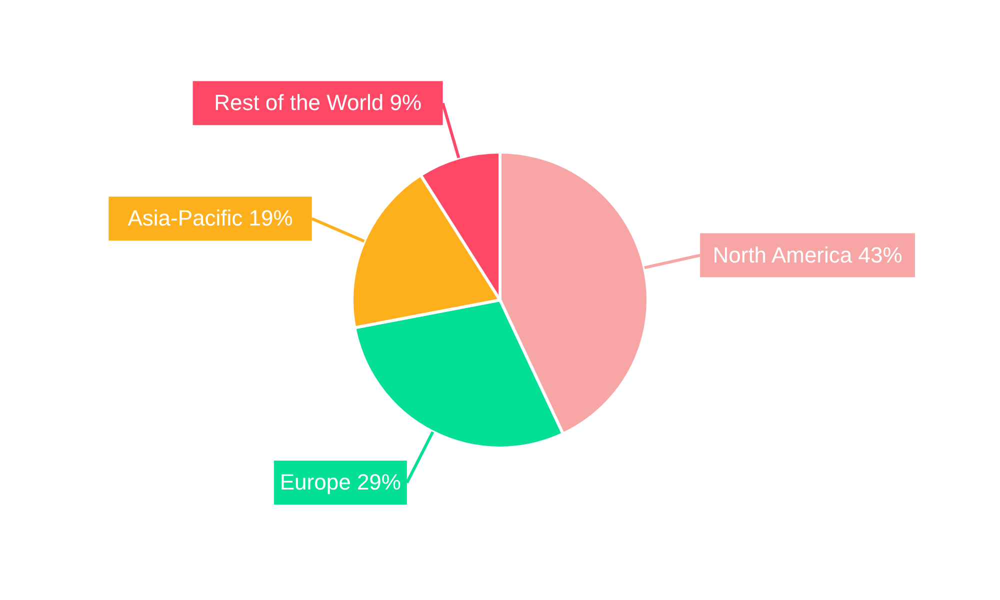  I want to click on slice-label: Asia-Pacific 19%, so click(210, 218).